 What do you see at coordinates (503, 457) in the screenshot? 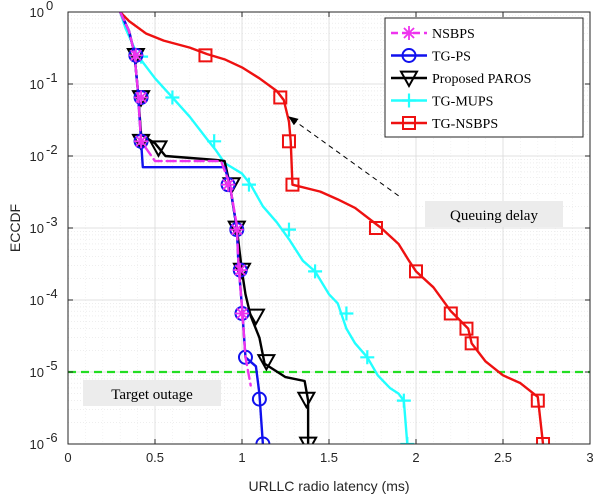
I see `x-tick-label: 2.5` at bounding box center [503, 457].